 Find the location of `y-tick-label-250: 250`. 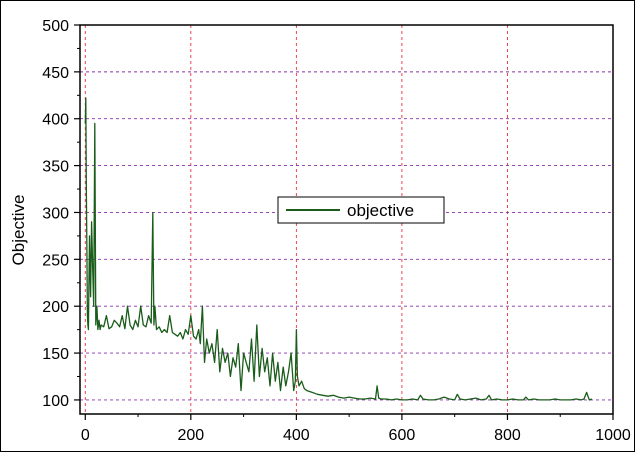

y-tick-label-250: 250 is located at coordinates (55, 260).